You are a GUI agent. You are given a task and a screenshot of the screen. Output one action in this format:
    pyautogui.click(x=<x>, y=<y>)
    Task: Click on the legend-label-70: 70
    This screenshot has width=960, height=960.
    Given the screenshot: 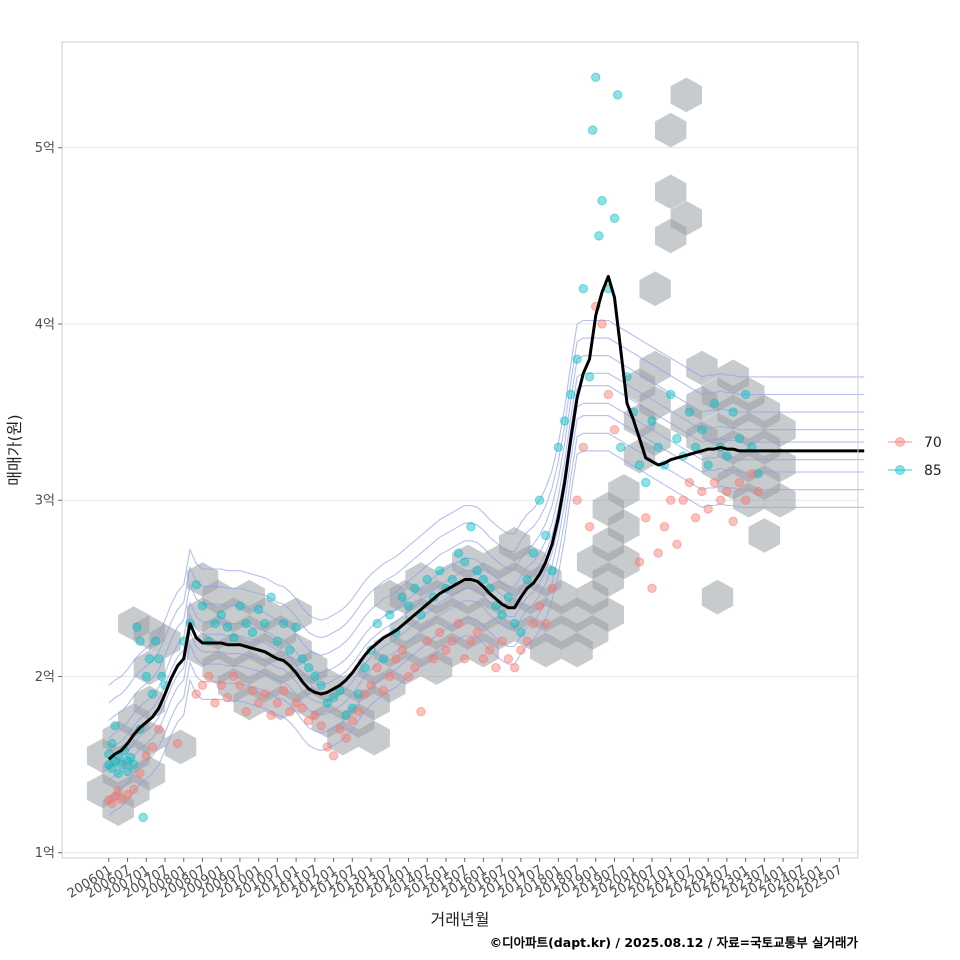 What is the action you would take?
    pyautogui.click(x=933, y=443)
    